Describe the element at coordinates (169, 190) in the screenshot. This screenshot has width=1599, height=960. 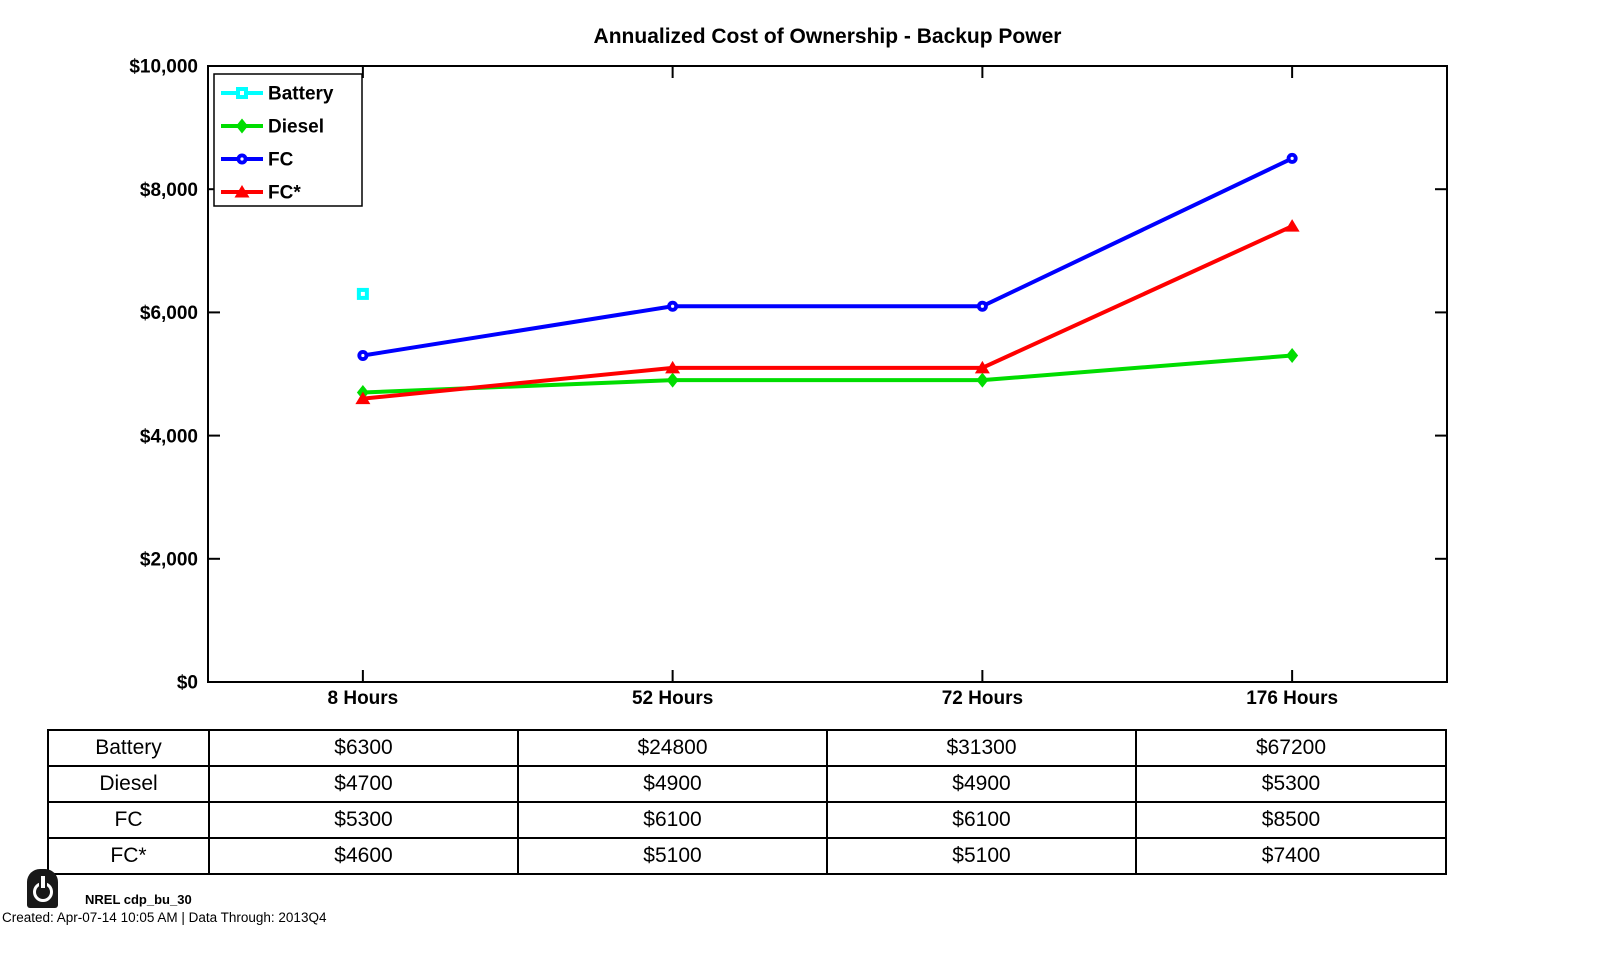
I see `y-axis-tick-label: $8,000` at that location.